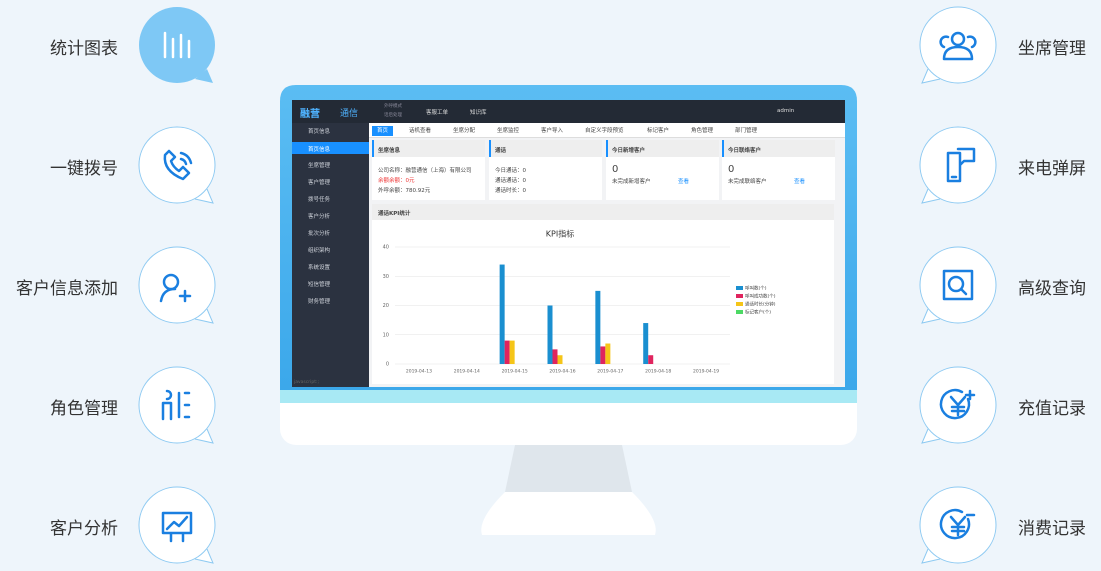 This screenshot has width=1101, height=571. Describe the element at coordinates (508, 131) in the screenshot. I see `tab: 坐席监控` at that location.